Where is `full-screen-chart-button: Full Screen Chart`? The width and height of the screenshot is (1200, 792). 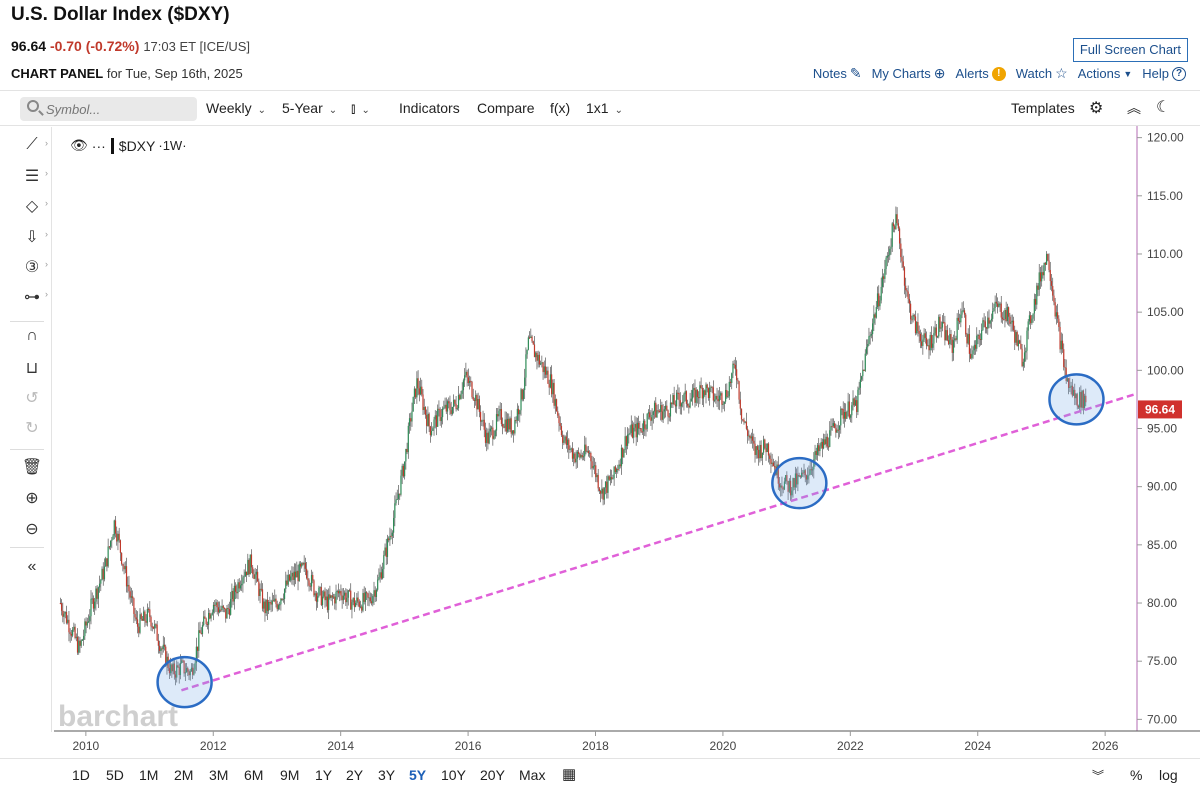 full-screen-chart-button: Full Screen Chart is located at coordinates (1130, 50).